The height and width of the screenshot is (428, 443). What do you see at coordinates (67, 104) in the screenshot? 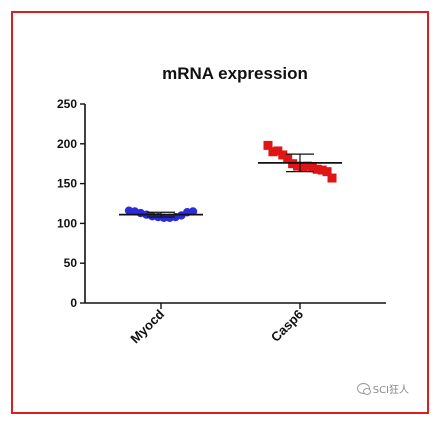
I see `y-tick-label: 250` at bounding box center [67, 104].